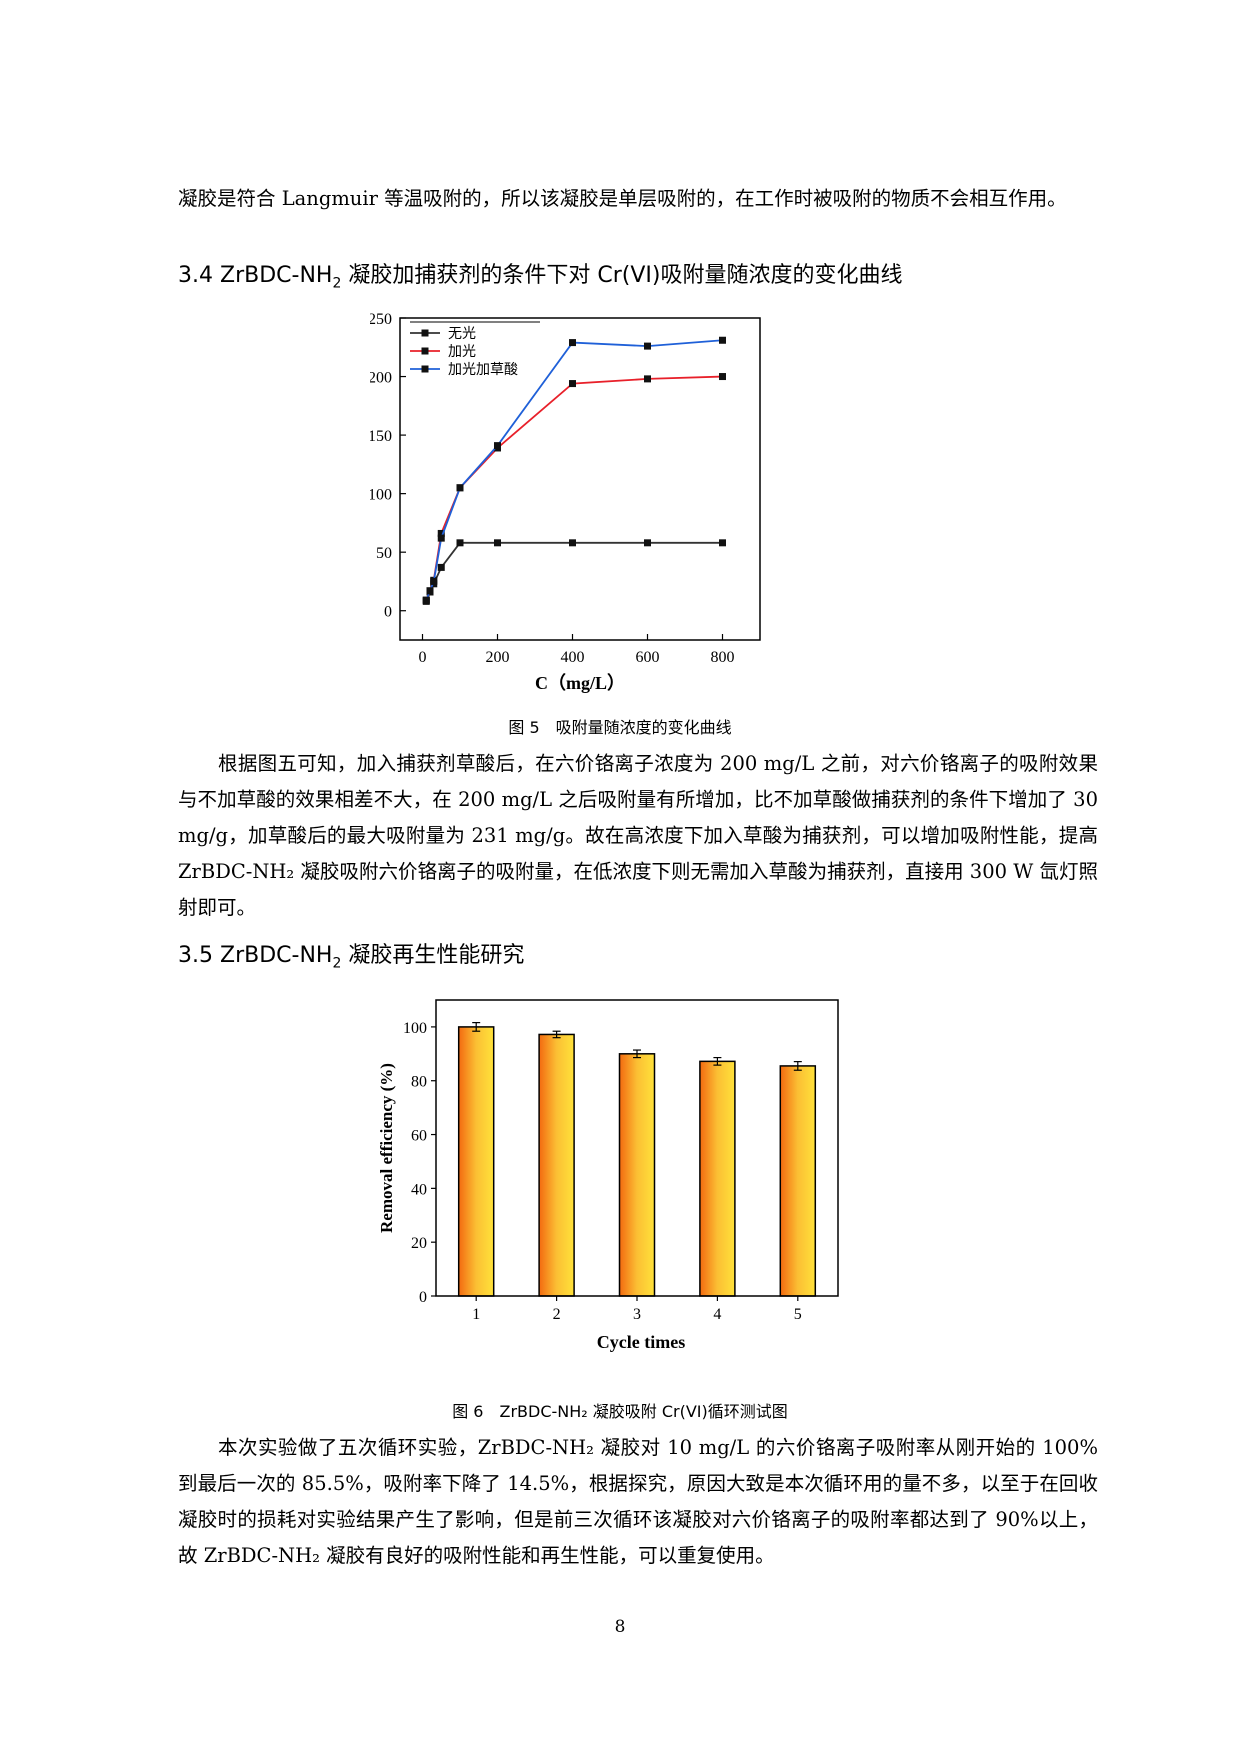 Image resolution: width=1240 pixels, height=1754 pixels. What do you see at coordinates (717, 1314) in the screenshot?
I see `x-tick-label: 4` at bounding box center [717, 1314].